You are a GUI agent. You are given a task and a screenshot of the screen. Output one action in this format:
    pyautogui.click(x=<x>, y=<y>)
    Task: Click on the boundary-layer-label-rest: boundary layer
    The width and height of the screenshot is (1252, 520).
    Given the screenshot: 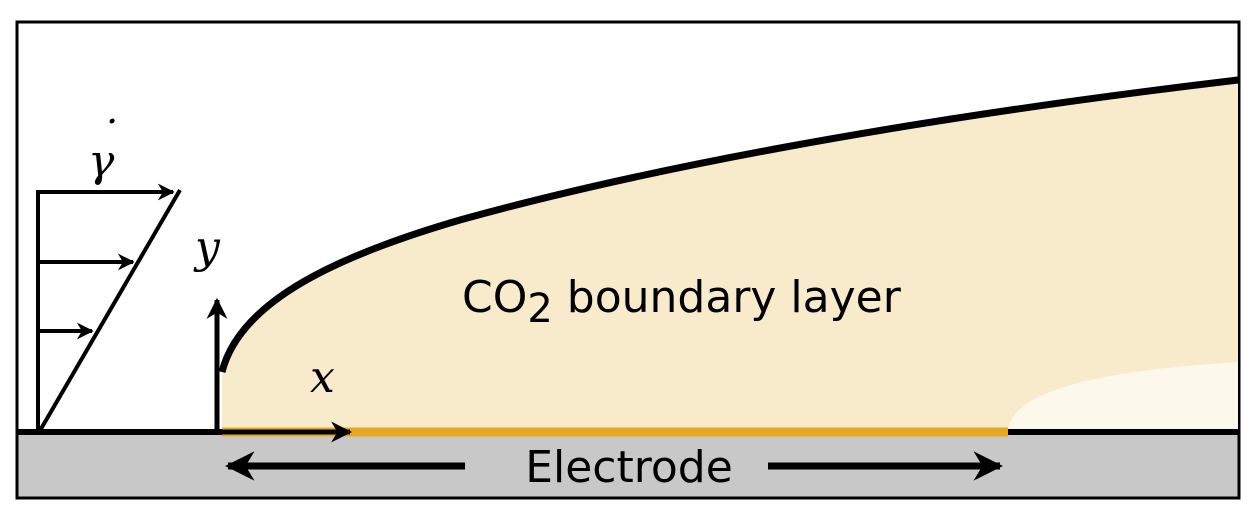 What is the action you would take?
    pyautogui.click(x=727, y=297)
    